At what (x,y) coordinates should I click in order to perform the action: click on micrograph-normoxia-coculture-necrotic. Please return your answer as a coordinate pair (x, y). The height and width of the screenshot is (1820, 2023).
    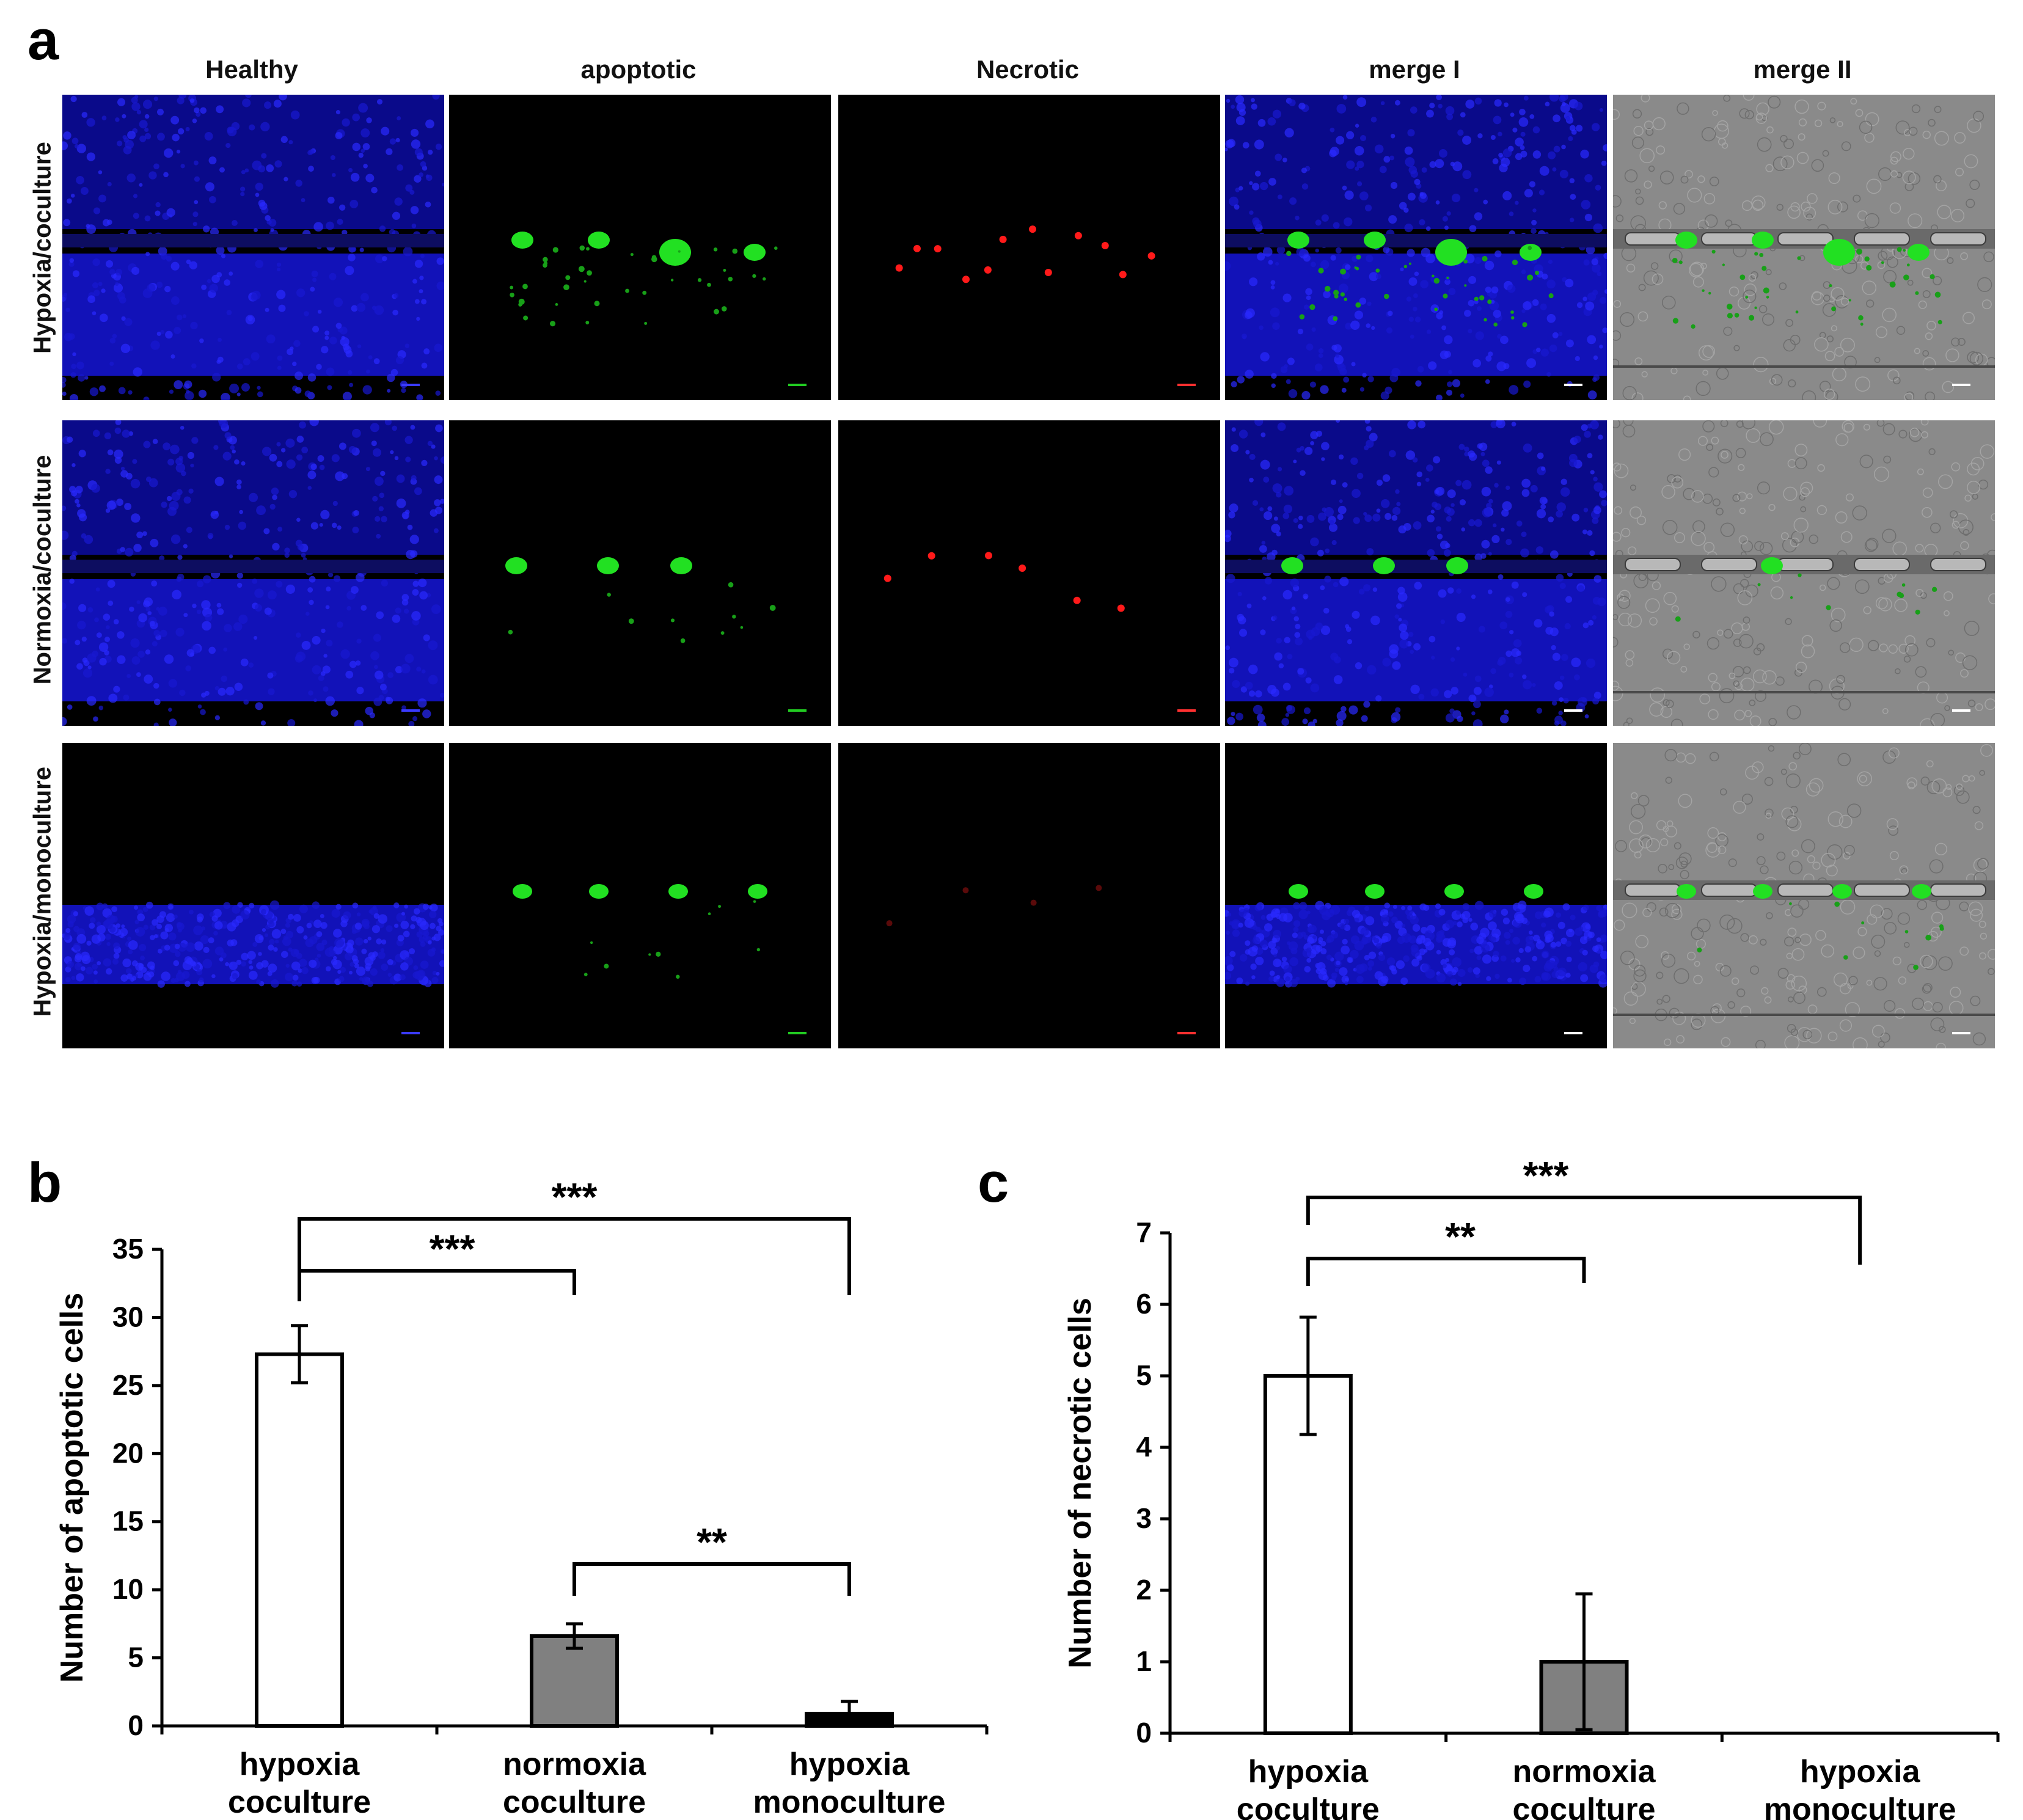
    Looking at the image, I should click on (1029, 573).